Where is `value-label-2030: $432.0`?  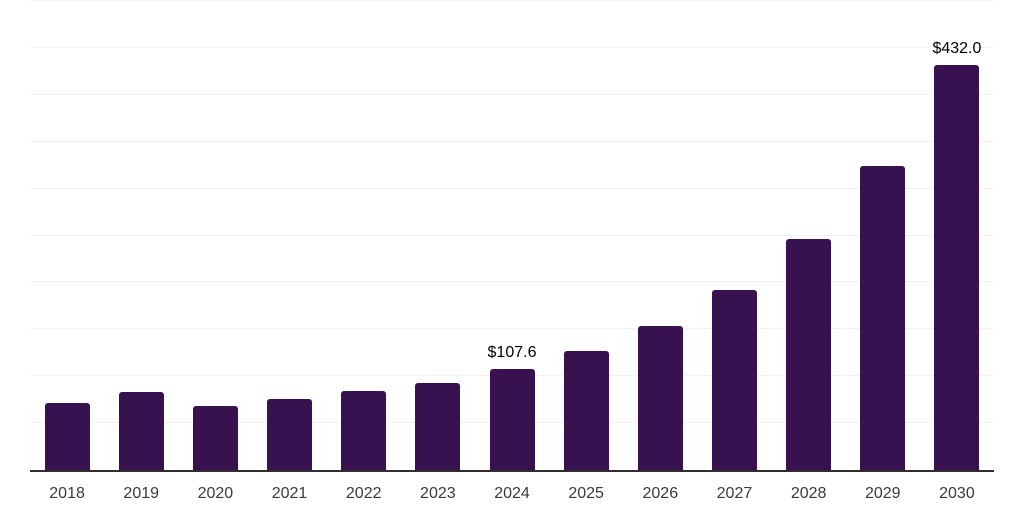 value-label-2030: $432.0 is located at coordinates (957, 48).